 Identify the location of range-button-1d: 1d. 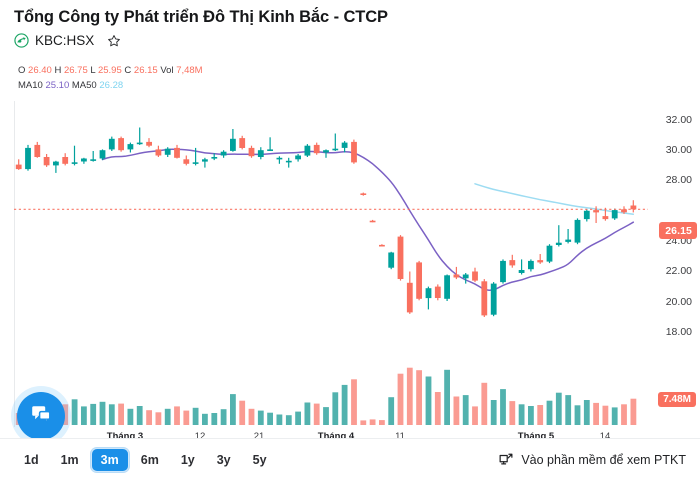
(31, 460).